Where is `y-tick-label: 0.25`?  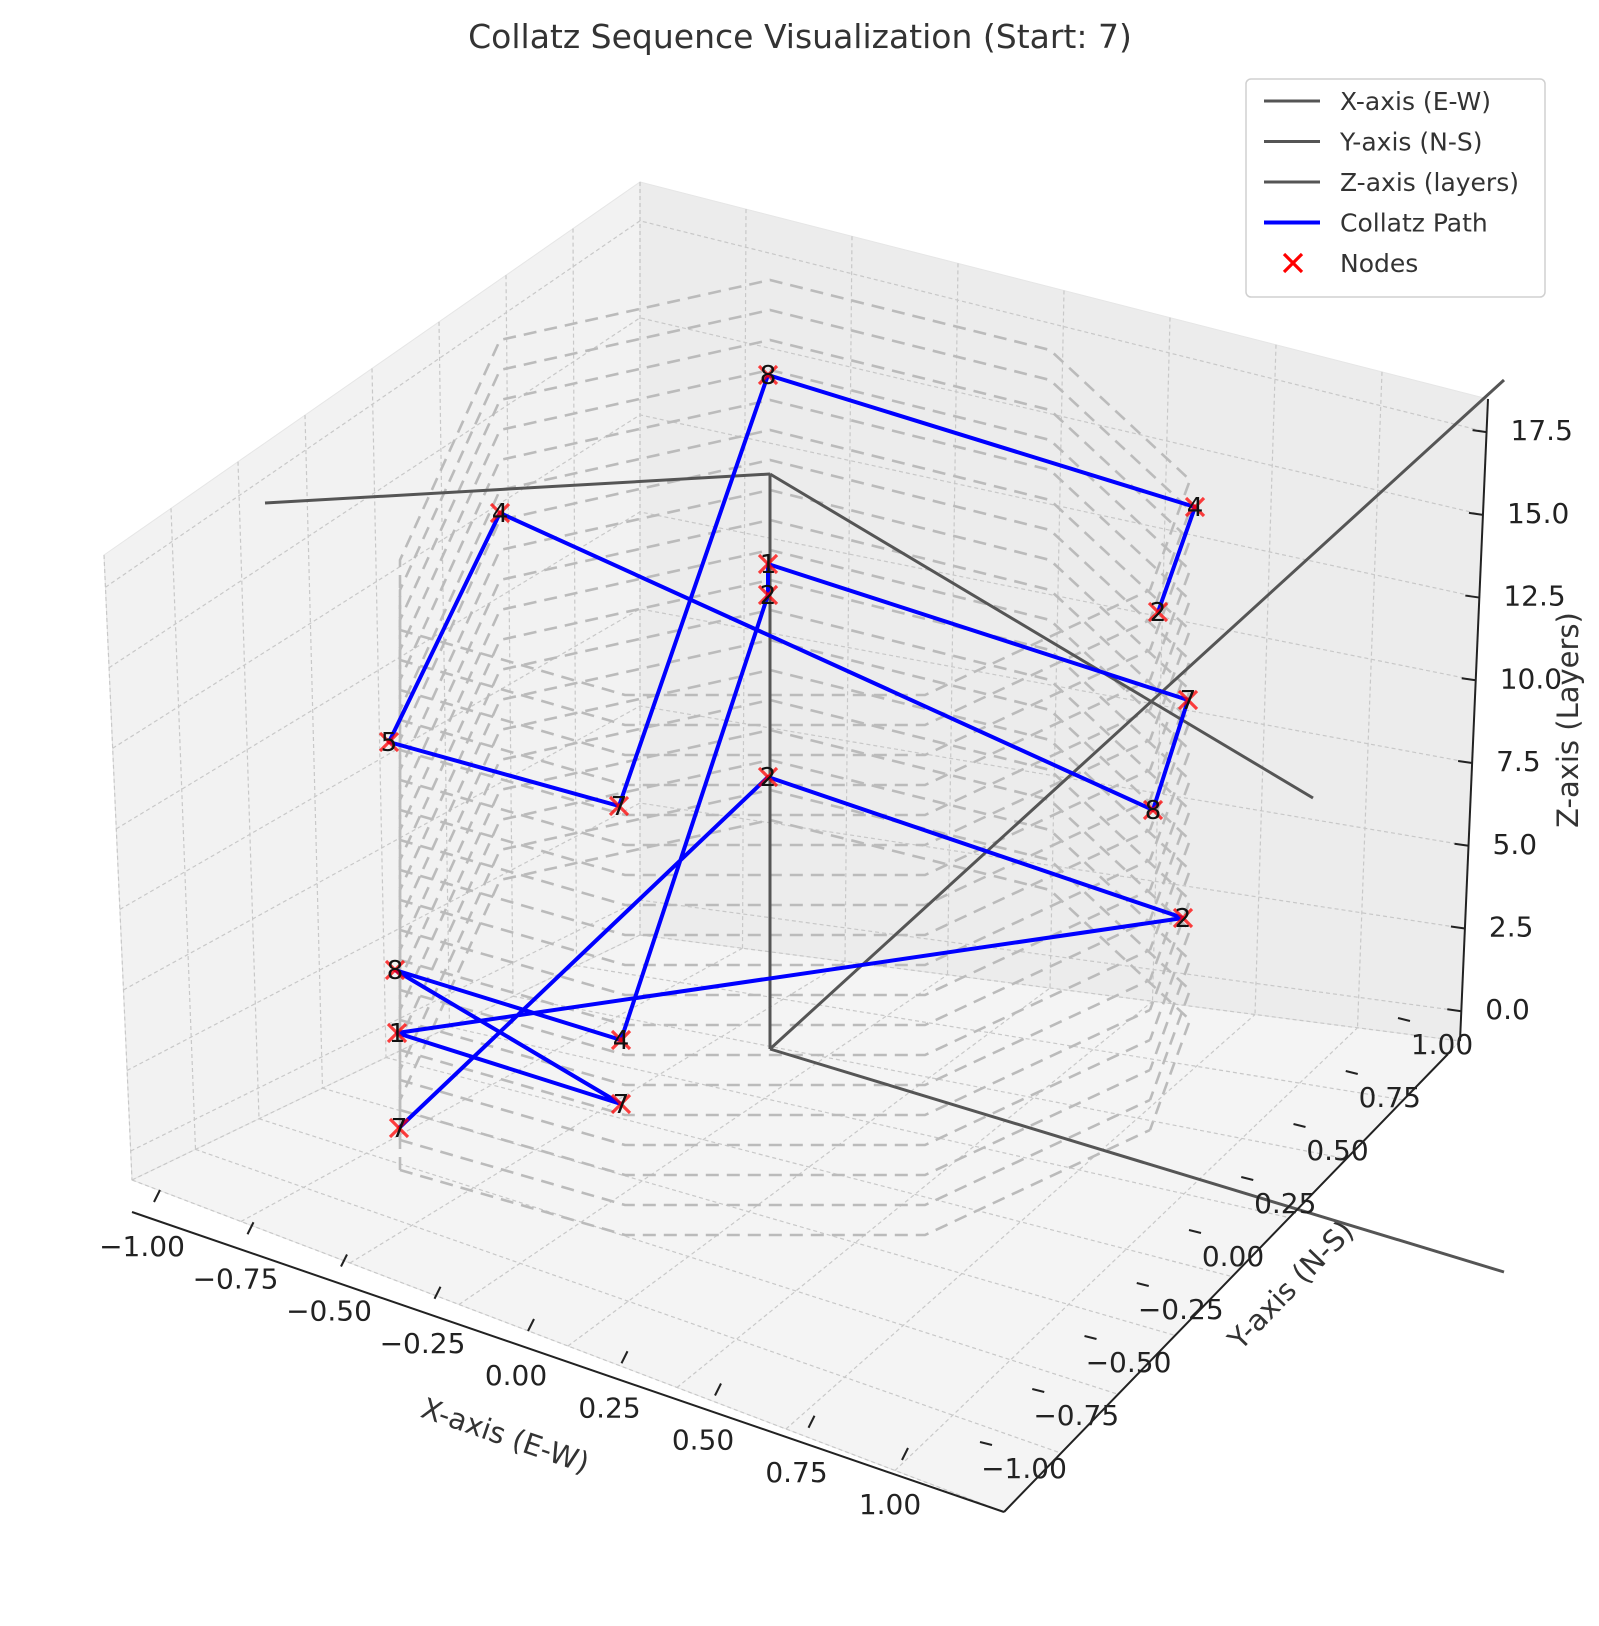 y-tick-label: 0.25 is located at coordinates (1285, 1203).